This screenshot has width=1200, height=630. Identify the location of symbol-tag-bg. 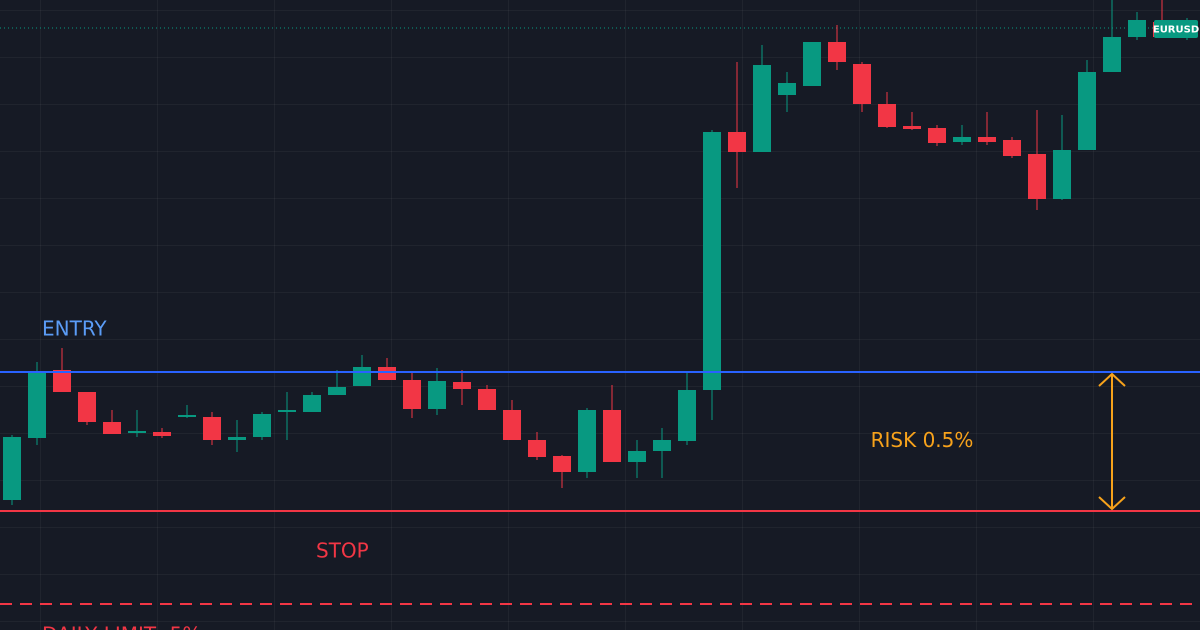
(1176, 29).